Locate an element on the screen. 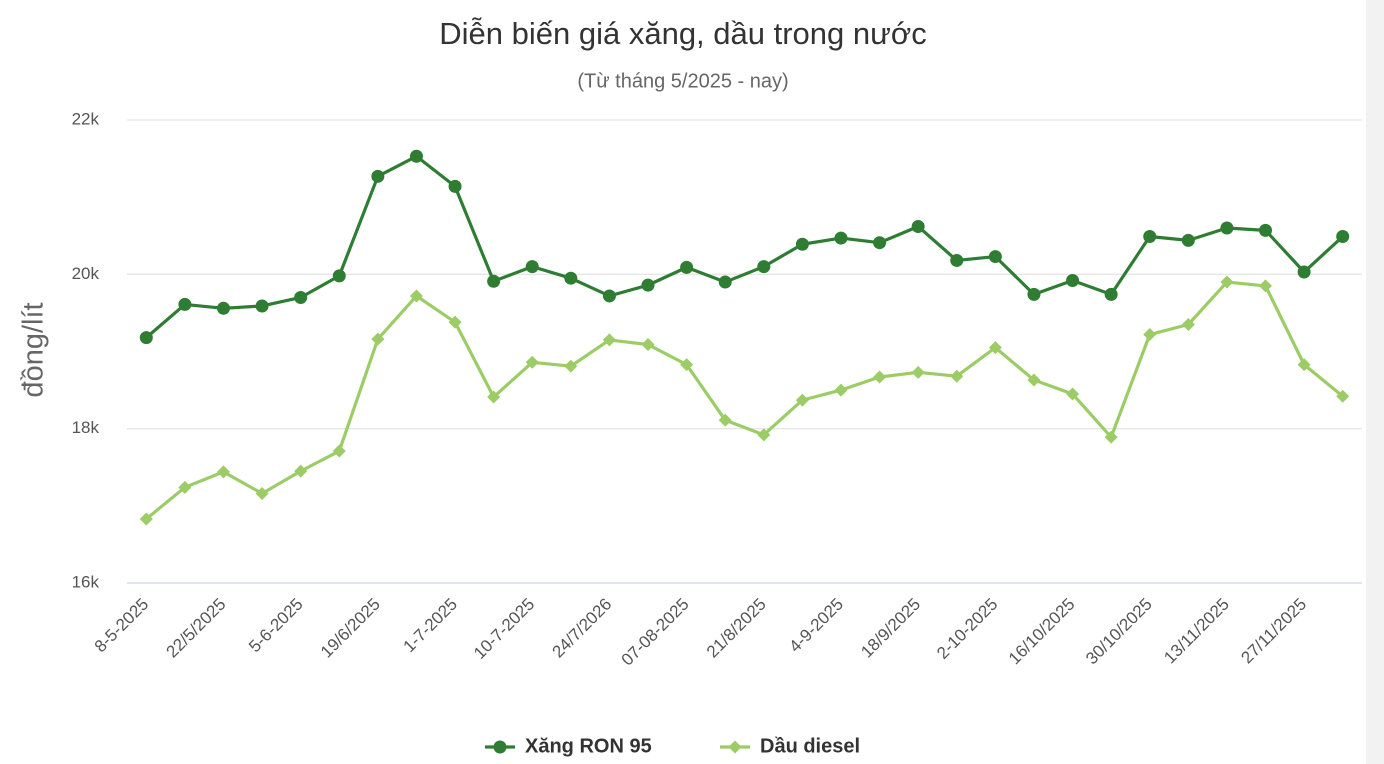  chart-subtitle: (Từ tháng 5/2025 - nay) is located at coordinates (682, 81).